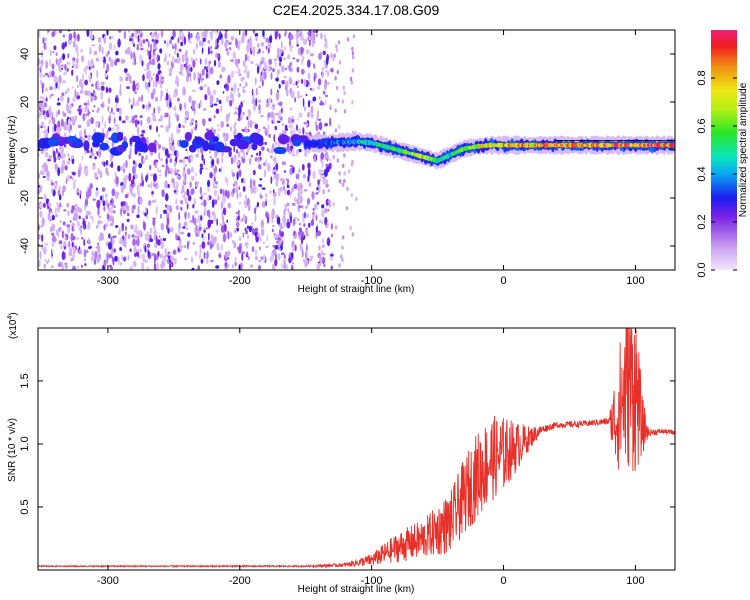 The width and height of the screenshot is (750, 600). Describe the element at coordinates (108, 281) in the screenshot. I see `spectrogram-x-tick-label: -300` at that location.